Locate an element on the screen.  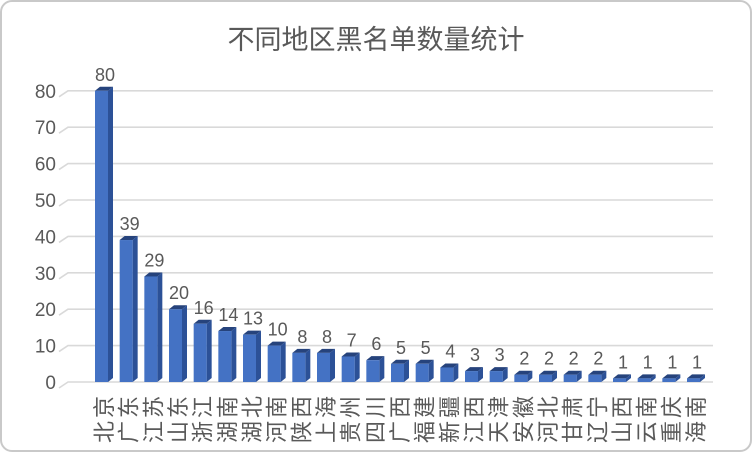
category-label: 安徽 is located at coordinates (523, 418).